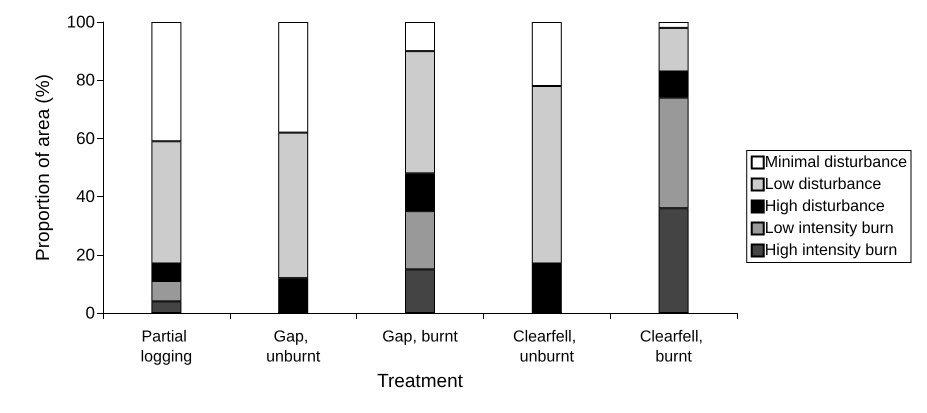 Image resolution: width=927 pixels, height=413 pixels. Describe the element at coordinates (824, 206) in the screenshot. I see `legend-label: High disturbance` at that location.